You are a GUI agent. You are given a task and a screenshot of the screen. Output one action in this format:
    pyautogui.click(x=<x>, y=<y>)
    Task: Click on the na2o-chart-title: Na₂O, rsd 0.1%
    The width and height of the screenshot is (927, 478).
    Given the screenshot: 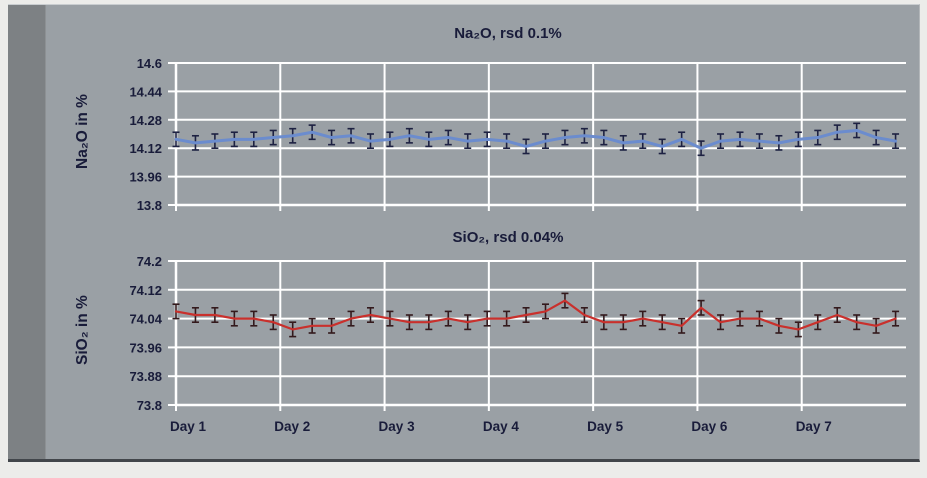 What is the action you would take?
    pyautogui.click(x=508, y=33)
    